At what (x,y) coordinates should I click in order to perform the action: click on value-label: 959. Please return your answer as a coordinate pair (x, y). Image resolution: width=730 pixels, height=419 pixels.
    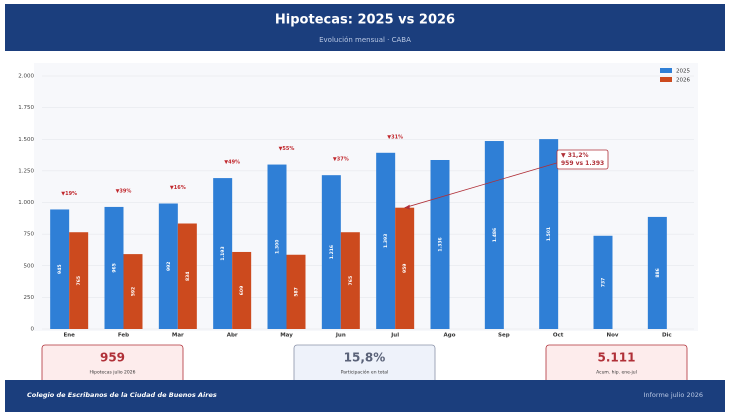
    Looking at the image, I should click on (405, 268).